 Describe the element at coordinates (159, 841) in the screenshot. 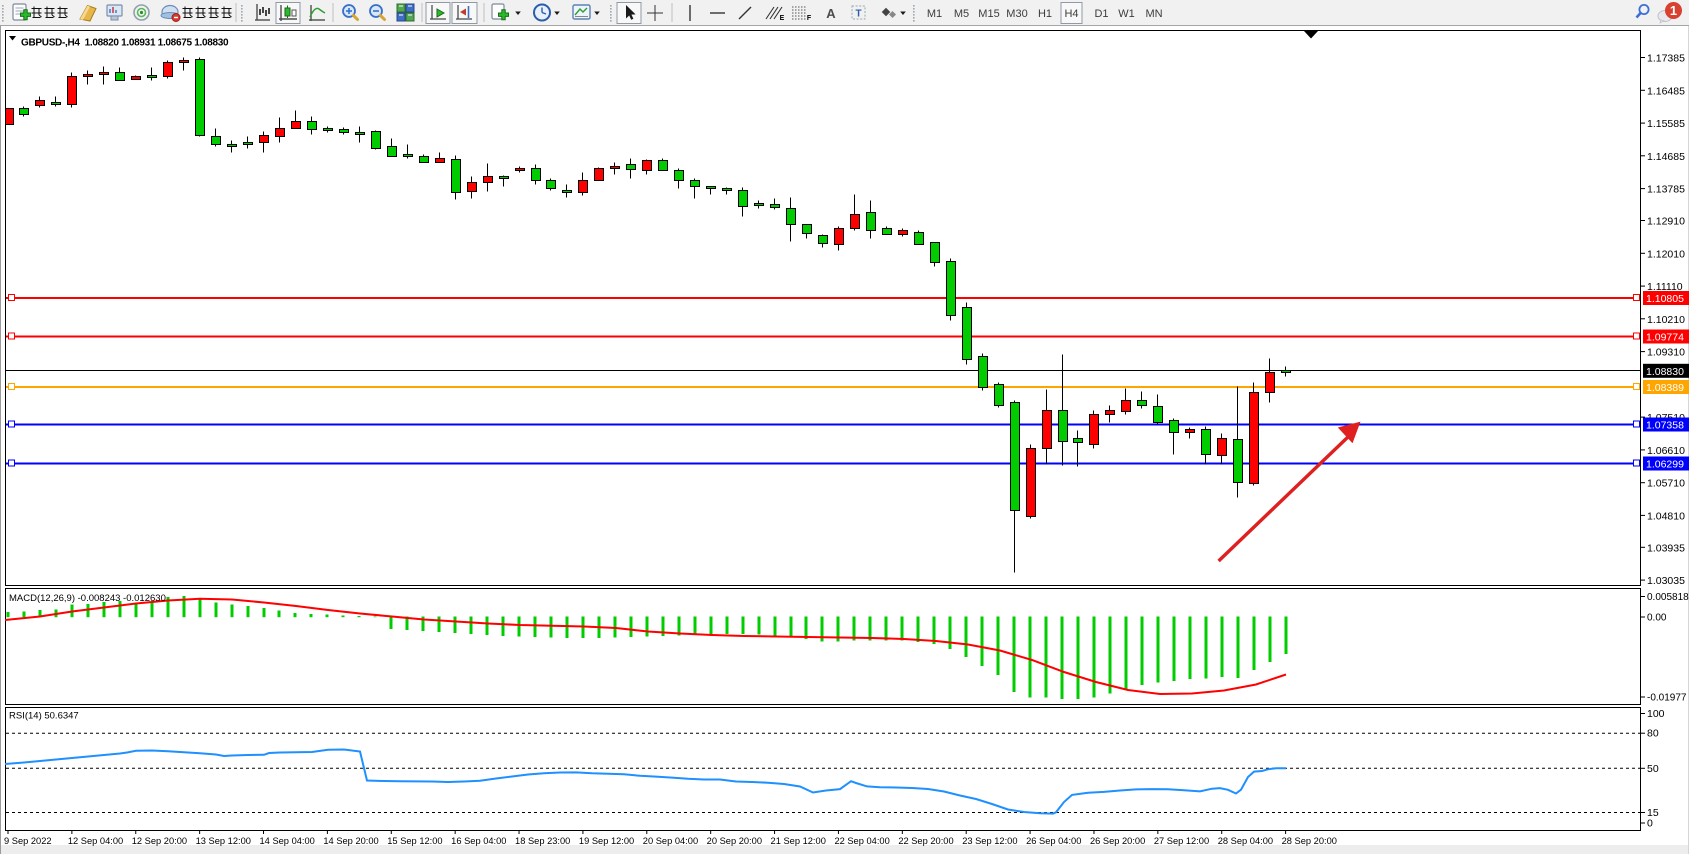

I see `svg-text: 12 Sep 20:00` at that location.